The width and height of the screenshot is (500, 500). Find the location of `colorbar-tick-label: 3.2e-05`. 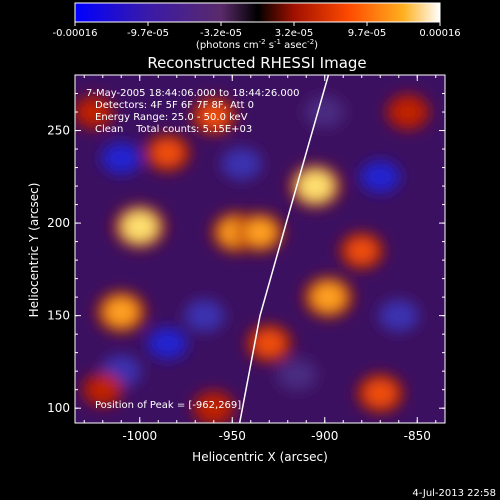

colorbar-tick-label: 3.2e-05 is located at coordinates (294, 33).